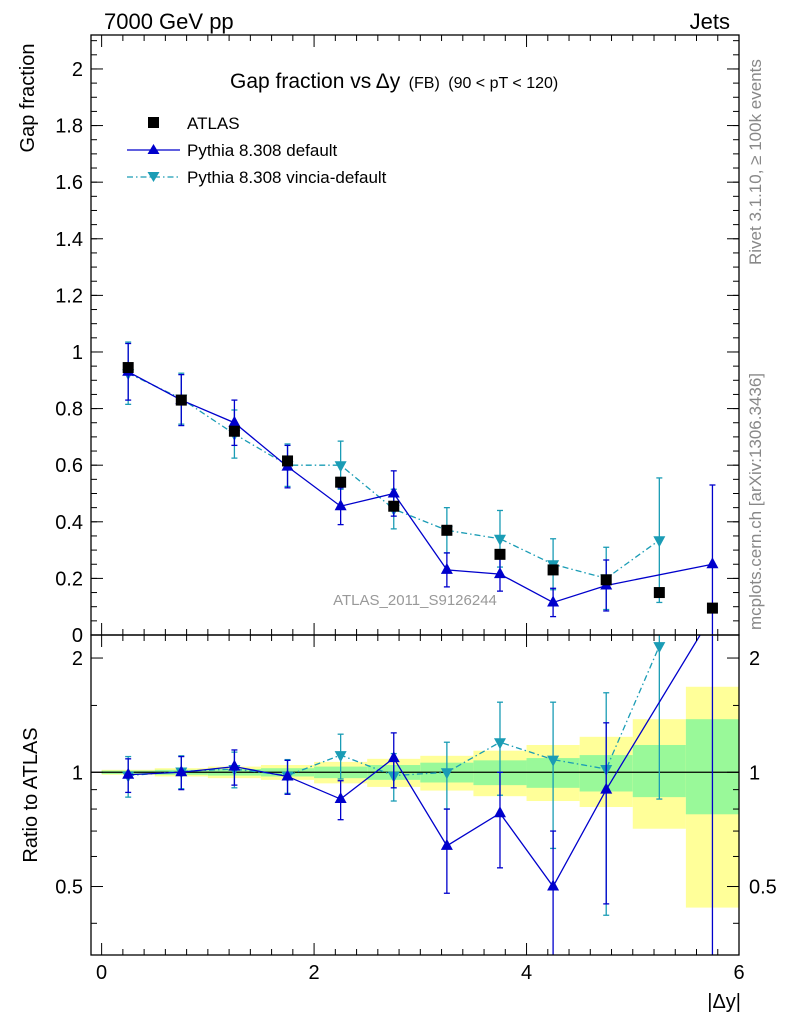 The width and height of the screenshot is (786, 1024). Describe the element at coordinates (77, 353) in the screenshot. I see `main-y-tick-label: 1` at that location.